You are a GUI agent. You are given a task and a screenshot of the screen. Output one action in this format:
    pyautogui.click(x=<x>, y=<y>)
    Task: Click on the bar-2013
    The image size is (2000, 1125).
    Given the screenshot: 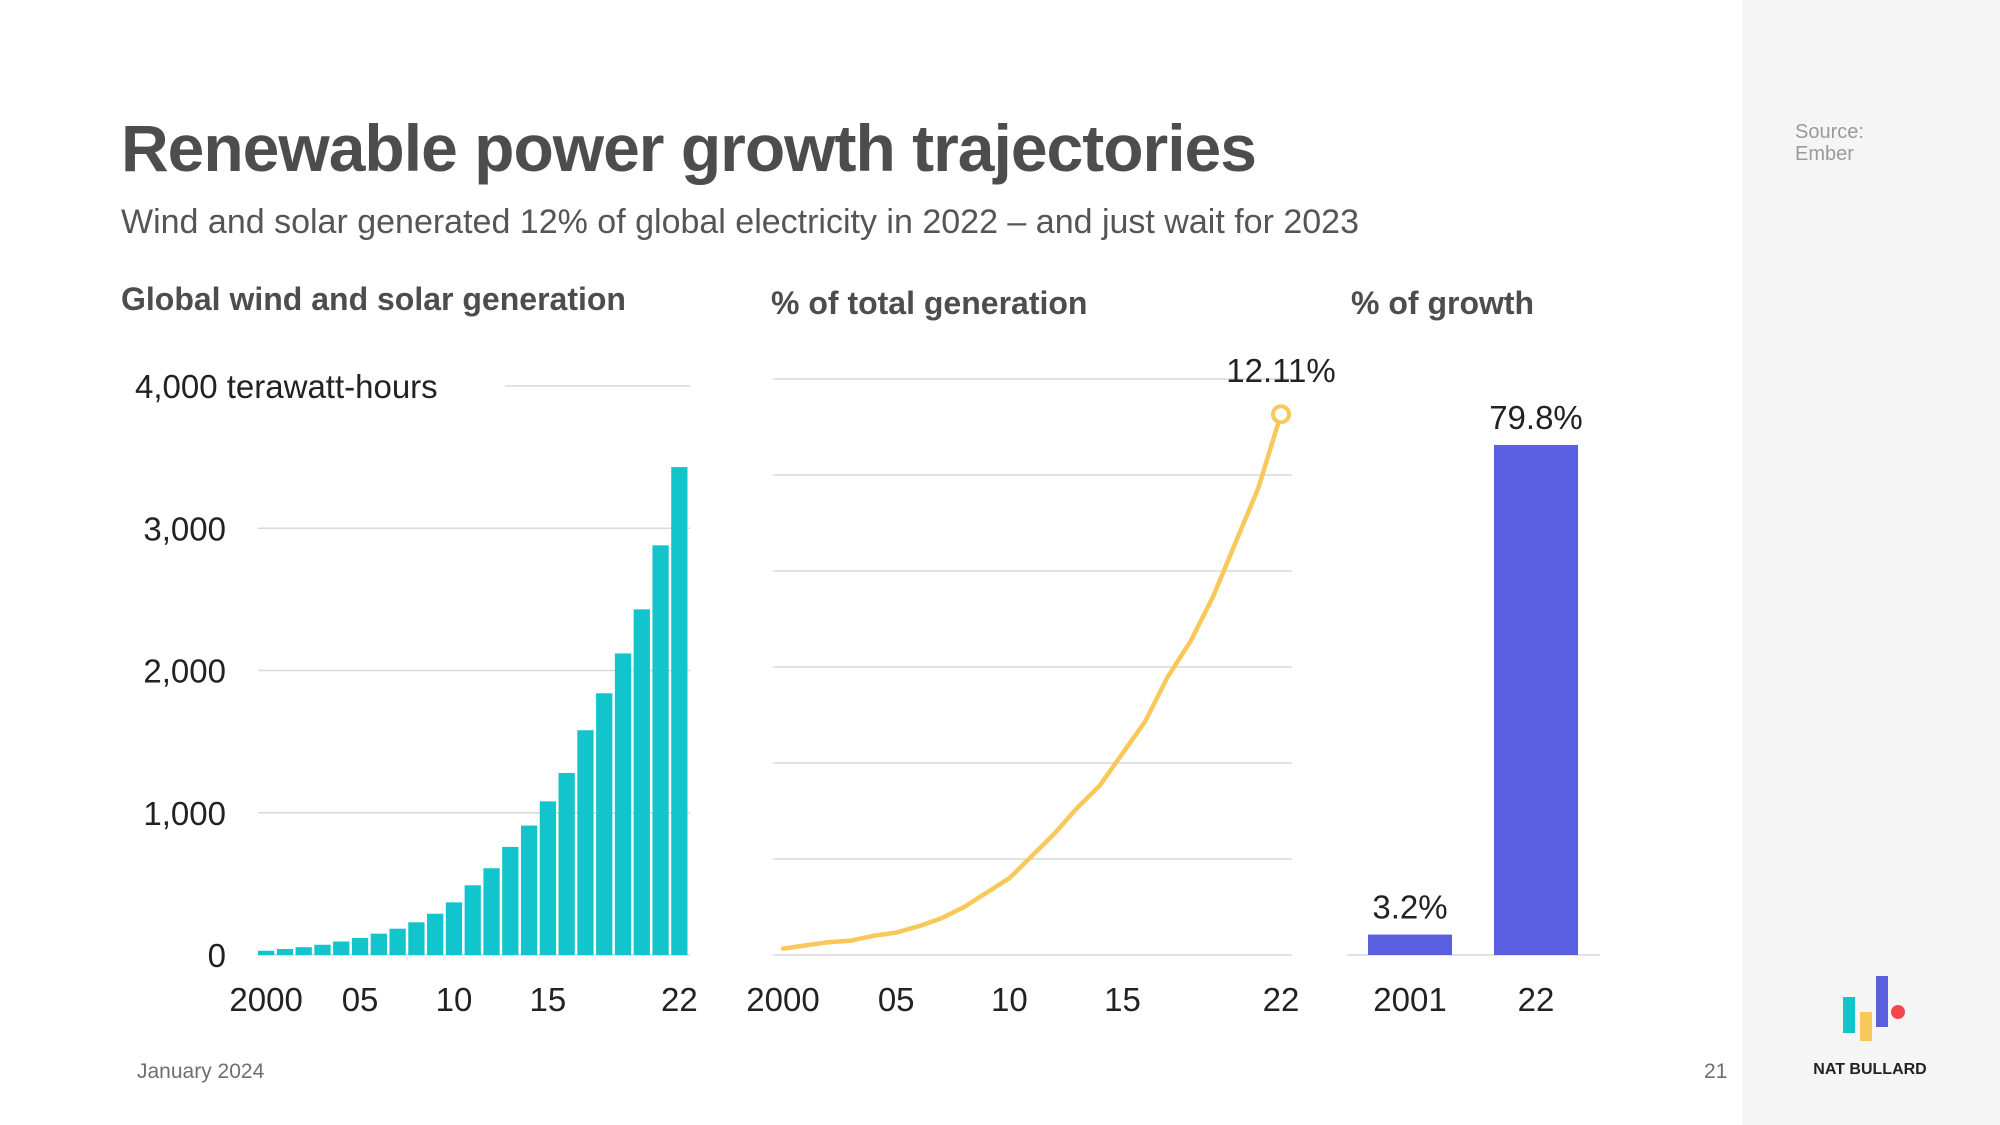 What is the action you would take?
    pyautogui.click(x=510, y=900)
    